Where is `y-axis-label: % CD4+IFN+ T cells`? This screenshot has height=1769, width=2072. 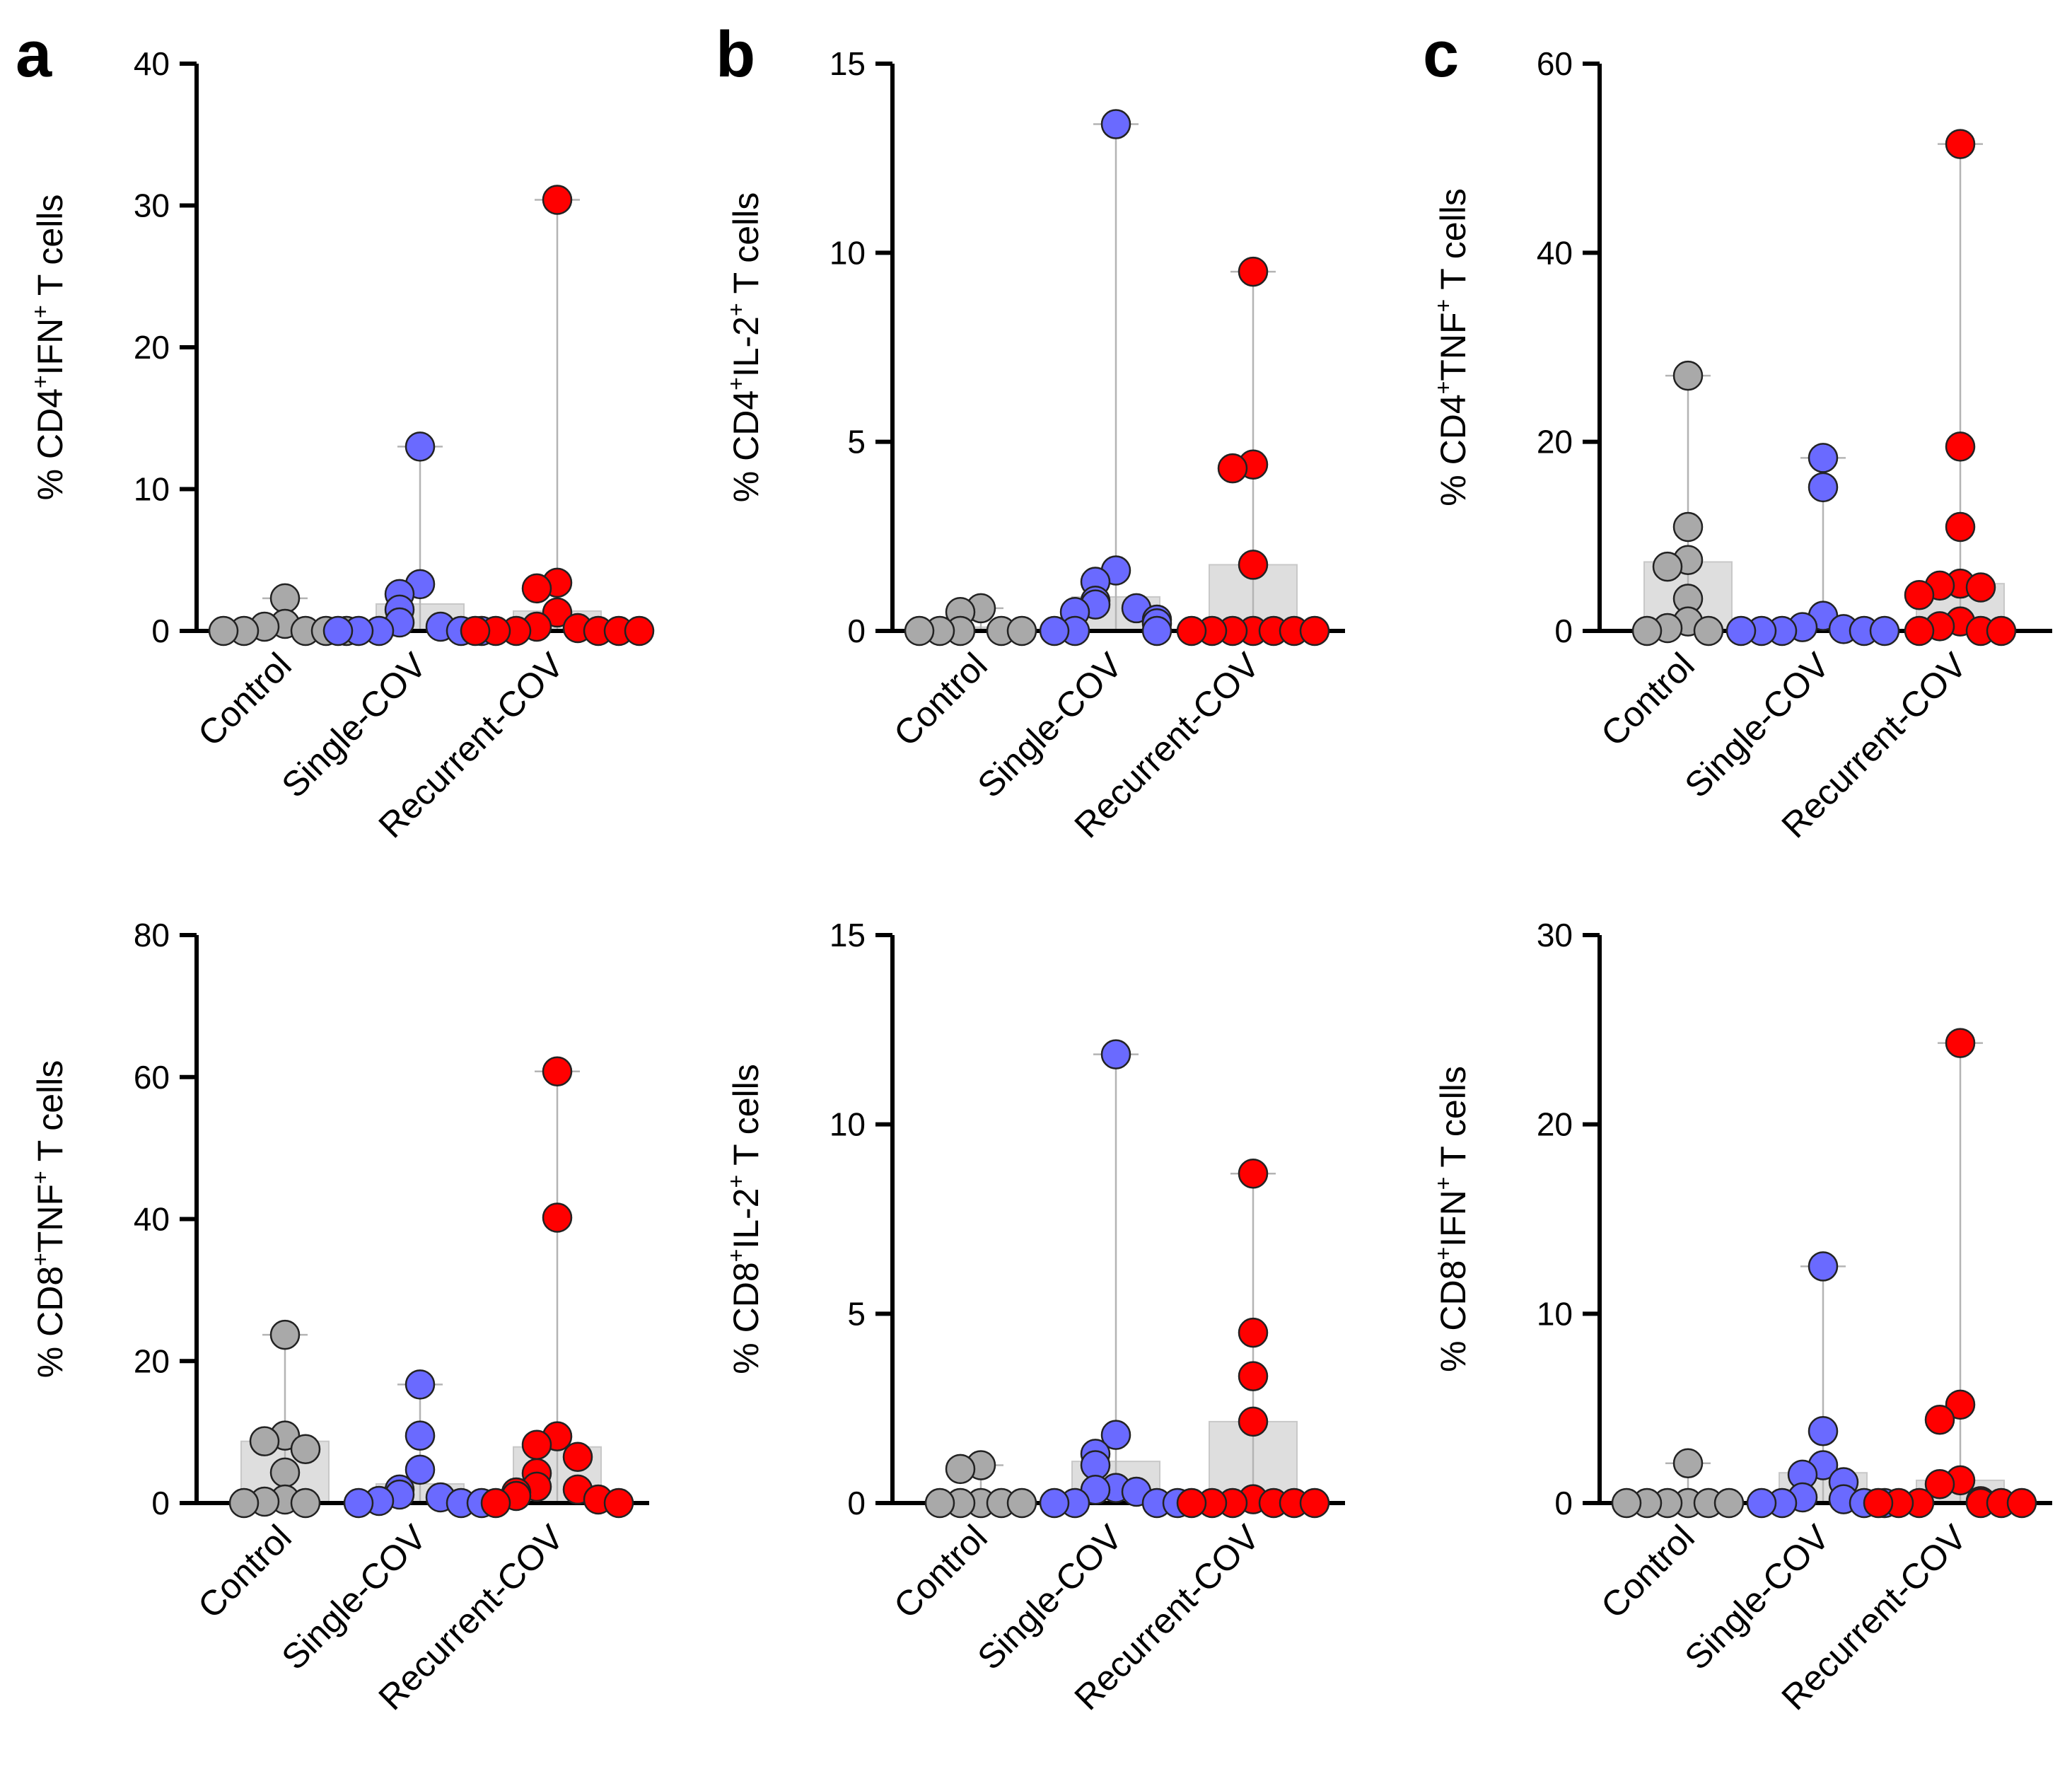
y-axis-label: % CD4+IFN+ T cells is located at coordinates (49, 348).